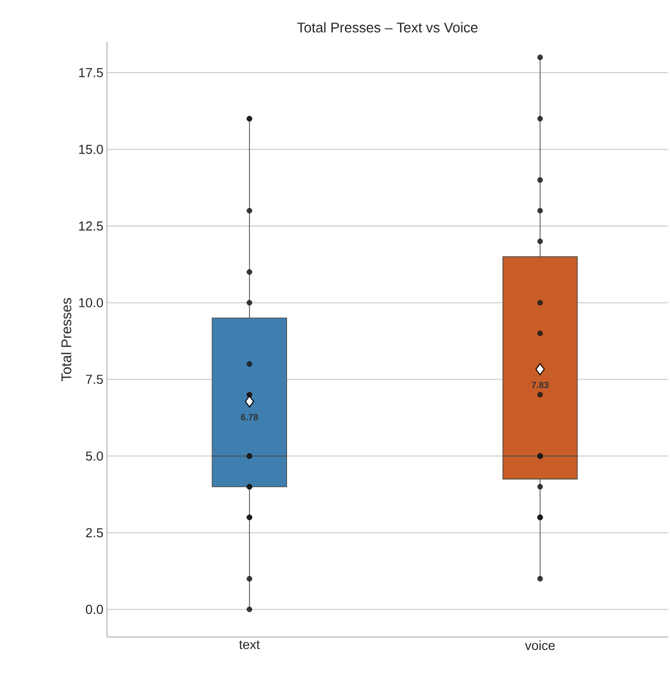 Image resolution: width=670 pixels, height=675 pixels. What do you see at coordinates (94, 456) in the screenshot?
I see `y-tick-label: 5.0` at bounding box center [94, 456].